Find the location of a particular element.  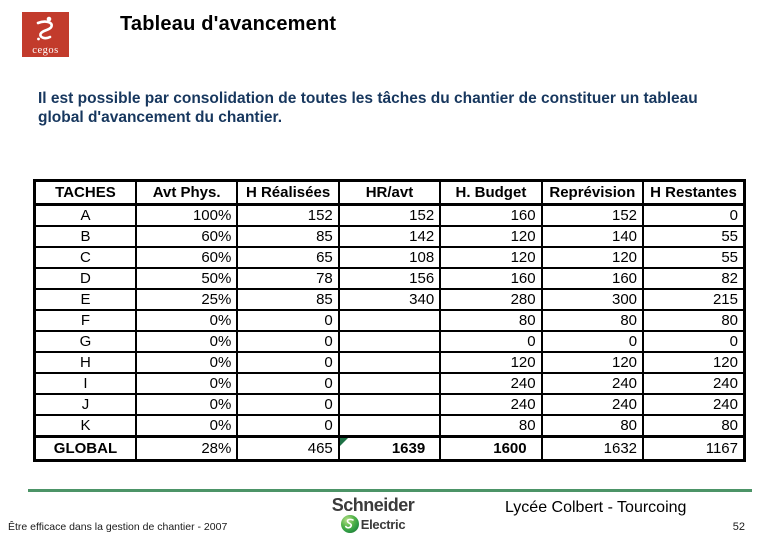

footer-divider is located at coordinates (390, 490).